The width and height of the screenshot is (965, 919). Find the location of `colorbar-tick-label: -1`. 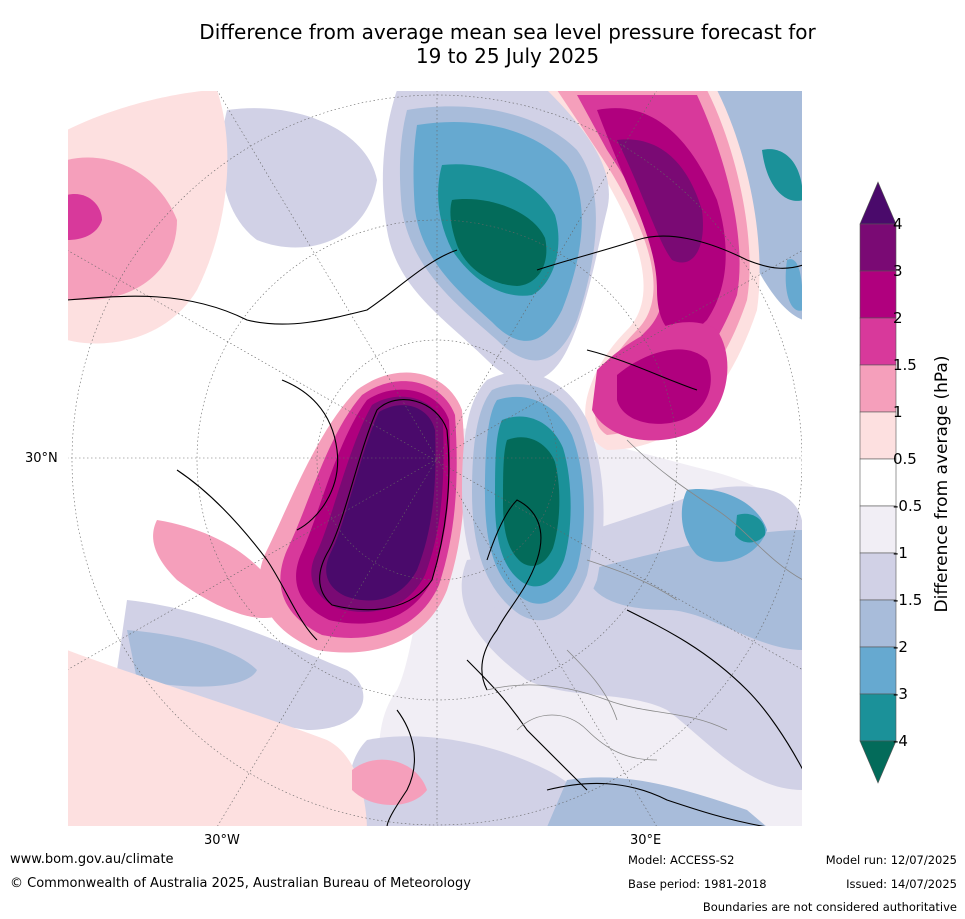

colorbar-tick-label: -1 is located at coordinates (900, 553).